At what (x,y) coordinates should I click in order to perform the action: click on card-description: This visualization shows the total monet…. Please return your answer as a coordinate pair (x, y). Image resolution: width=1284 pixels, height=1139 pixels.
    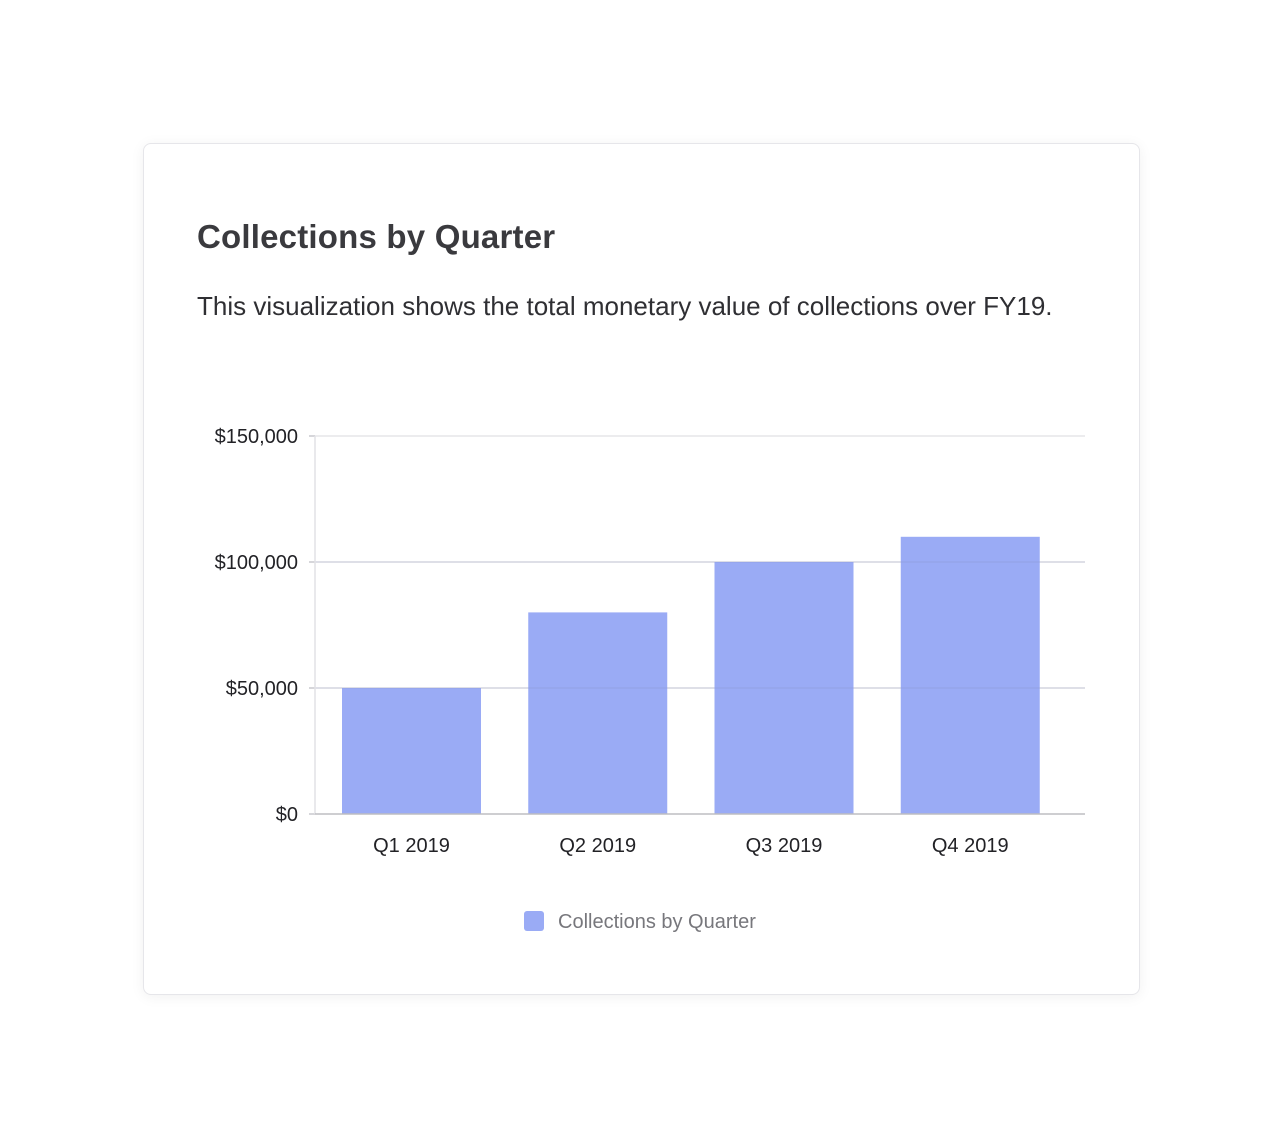
    Looking at the image, I should click on (625, 306).